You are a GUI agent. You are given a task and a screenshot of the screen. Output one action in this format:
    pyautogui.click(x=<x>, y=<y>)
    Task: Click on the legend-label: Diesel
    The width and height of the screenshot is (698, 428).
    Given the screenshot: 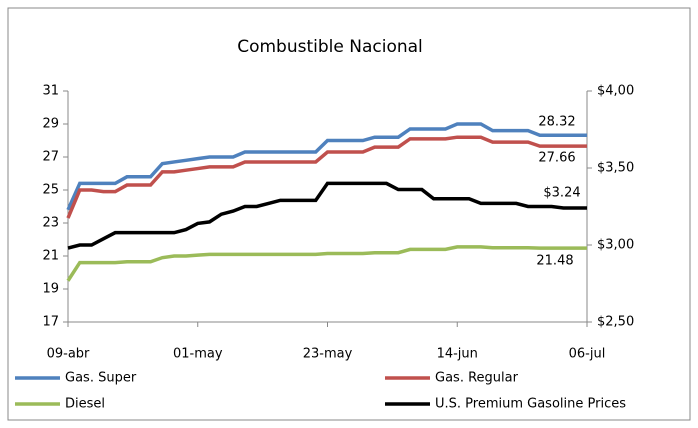 What is the action you would take?
    pyautogui.click(x=85, y=404)
    